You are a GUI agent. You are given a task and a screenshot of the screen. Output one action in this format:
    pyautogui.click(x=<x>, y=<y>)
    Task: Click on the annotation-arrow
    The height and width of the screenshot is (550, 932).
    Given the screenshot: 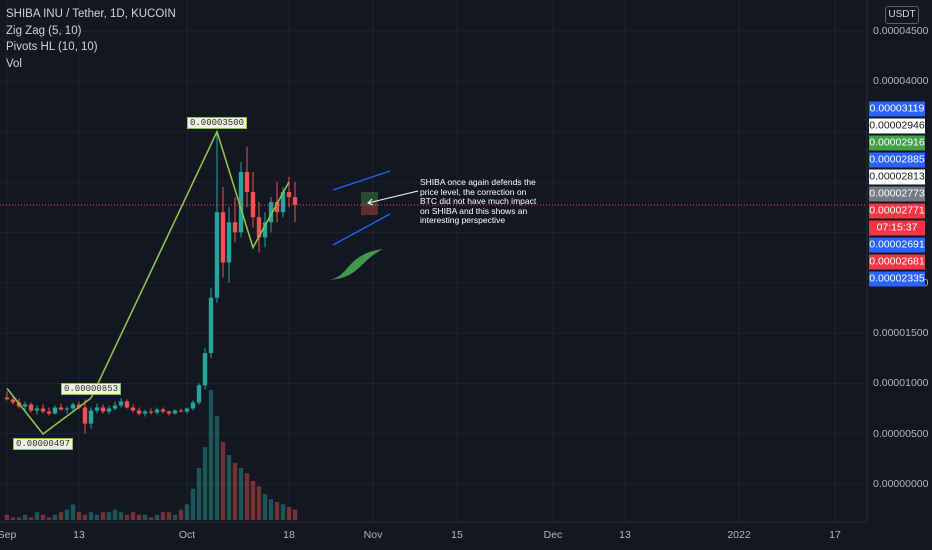 What is the action you would take?
    pyautogui.click(x=393, y=197)
    